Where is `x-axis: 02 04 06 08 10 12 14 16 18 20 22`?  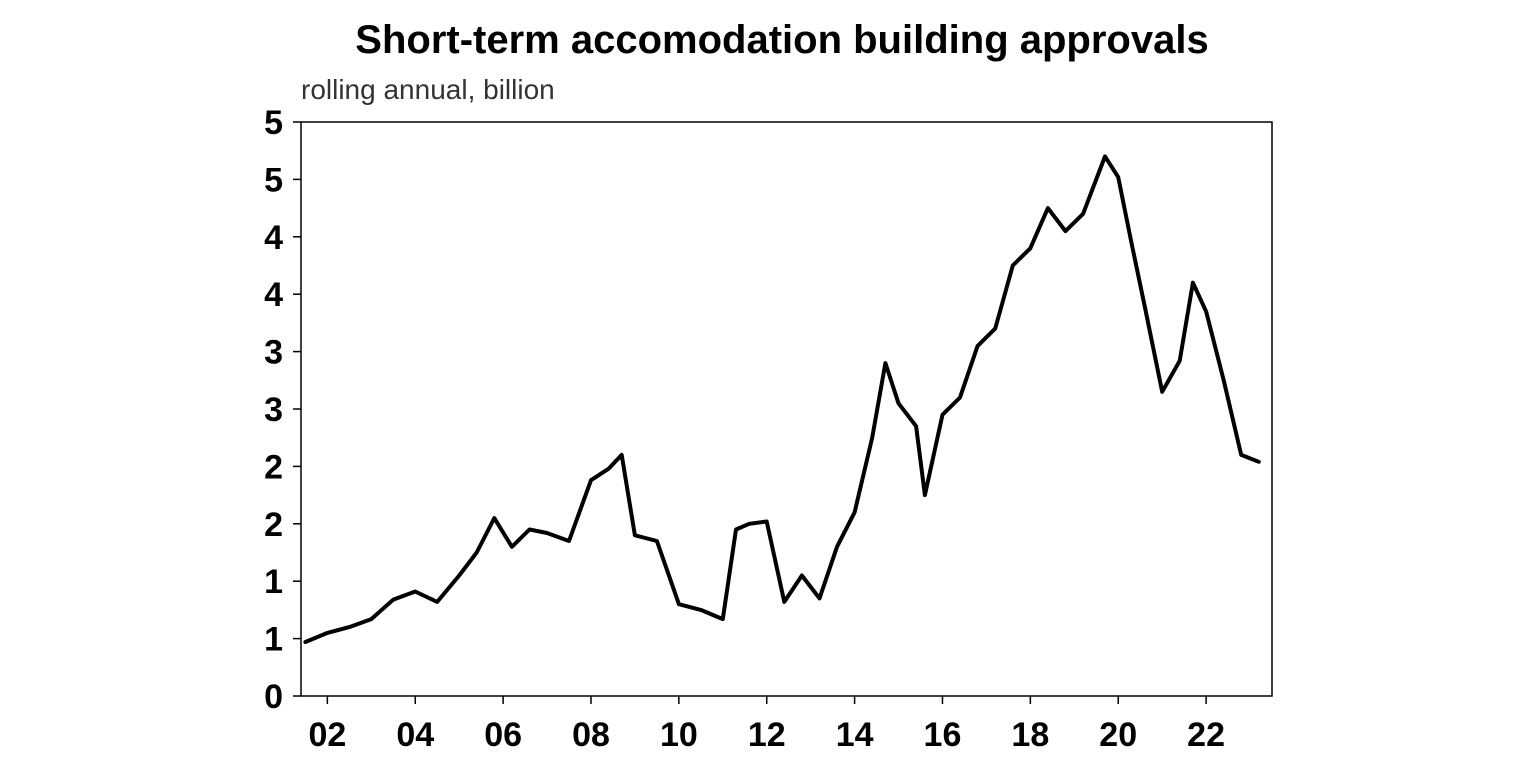
x-axis: 02 04 06 08 10 12 14 16 18 20 22 is located at coordinates (766, 725).